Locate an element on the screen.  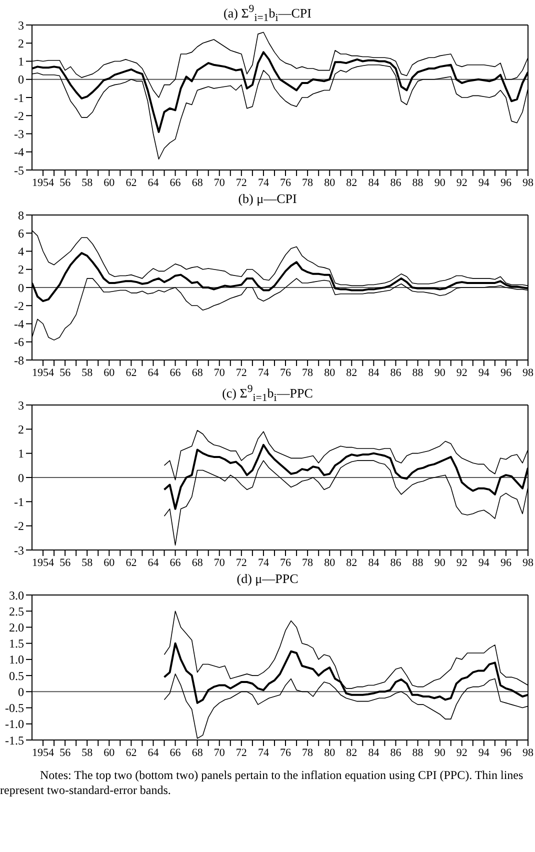
y-tick-label: 8 is located at coordinates (21, 215).